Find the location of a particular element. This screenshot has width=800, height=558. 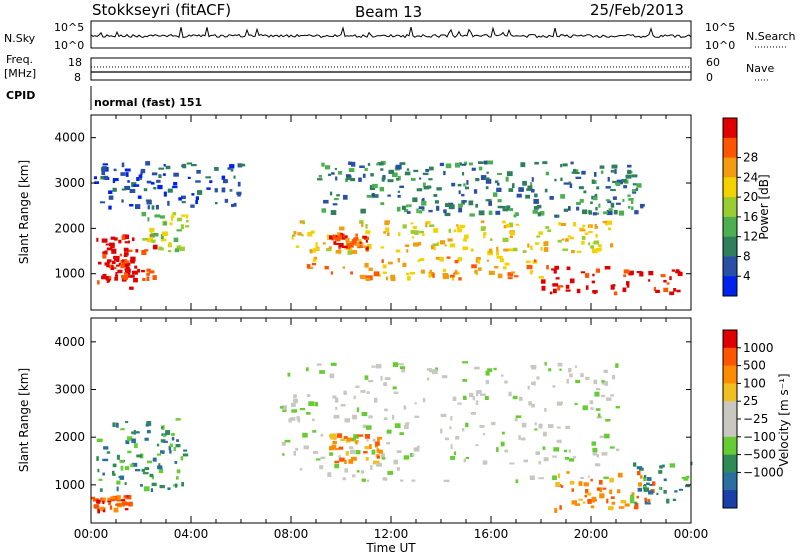

velocity-xtick-label: 20:00 is located at coordinates (591, 534).